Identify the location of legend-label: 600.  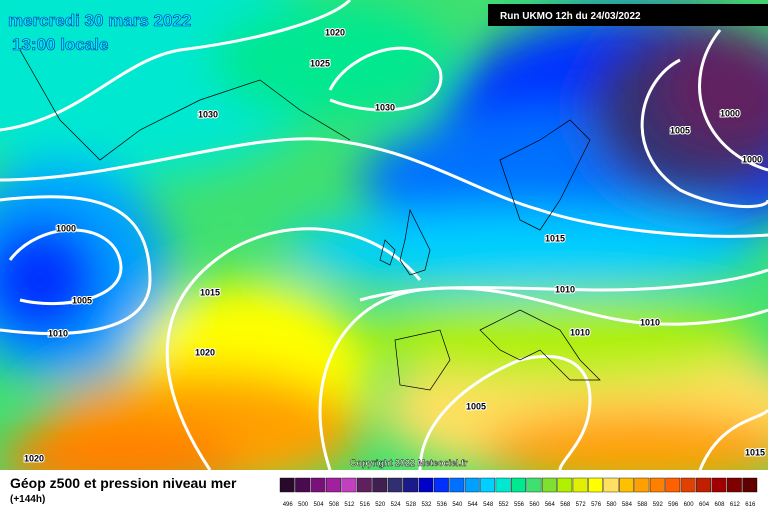
(689, 505).